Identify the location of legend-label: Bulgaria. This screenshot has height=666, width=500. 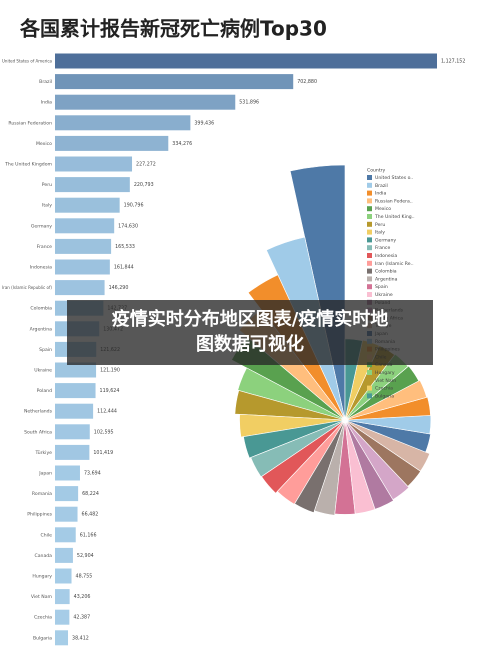
(384, 396).